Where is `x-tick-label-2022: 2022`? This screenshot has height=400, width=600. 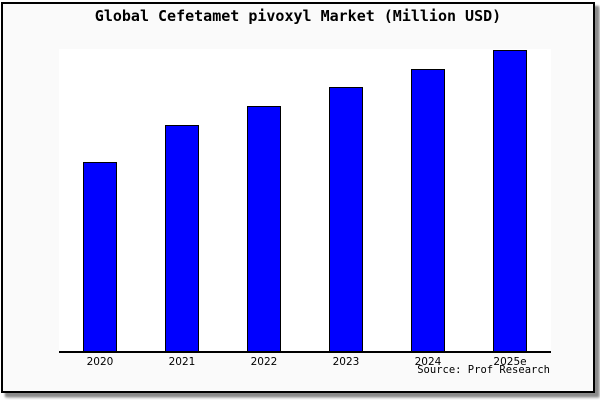 x-tick-label-2022: 2022 is located at coordinates (264, 362).